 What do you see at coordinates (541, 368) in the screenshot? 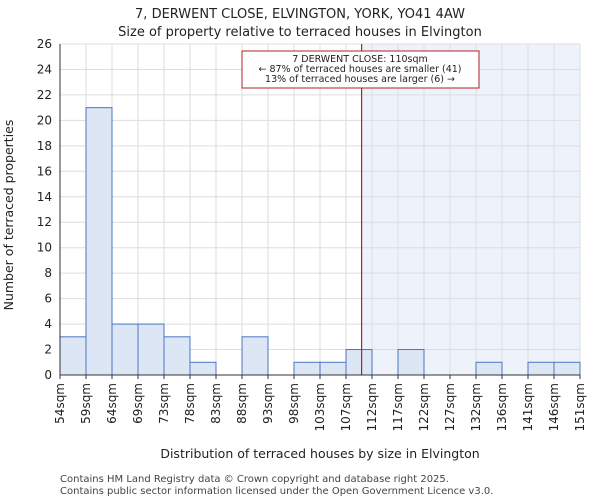
I see `bar-141sqm` at bounding box center [541, 368].